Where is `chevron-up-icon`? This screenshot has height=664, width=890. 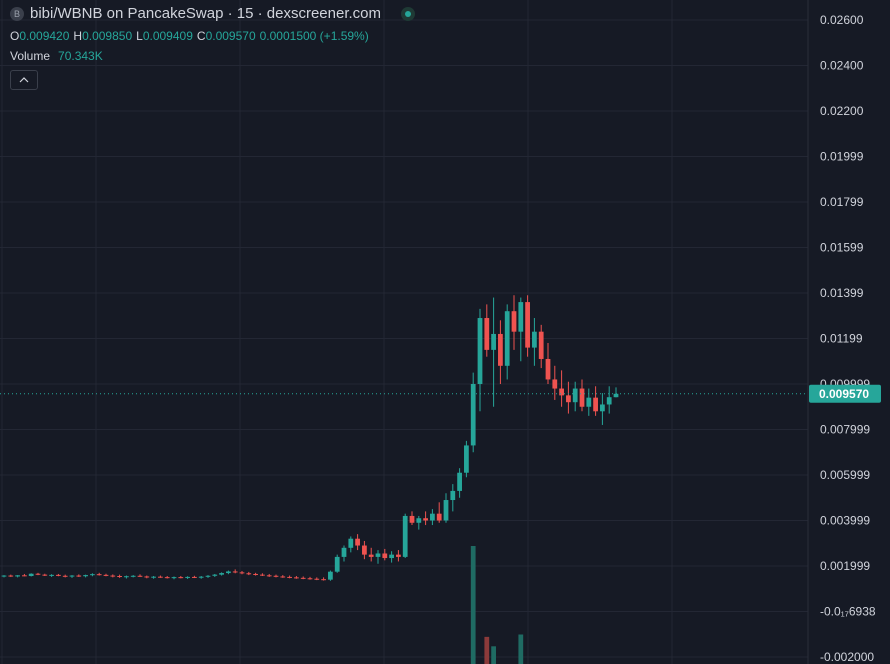
chevron-up-icon is located at coordinates (24, 80).